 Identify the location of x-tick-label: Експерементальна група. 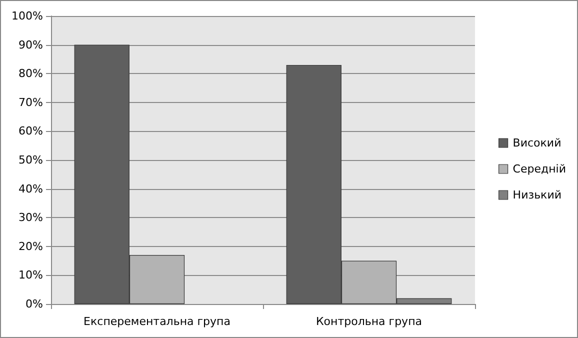
(157, 321).